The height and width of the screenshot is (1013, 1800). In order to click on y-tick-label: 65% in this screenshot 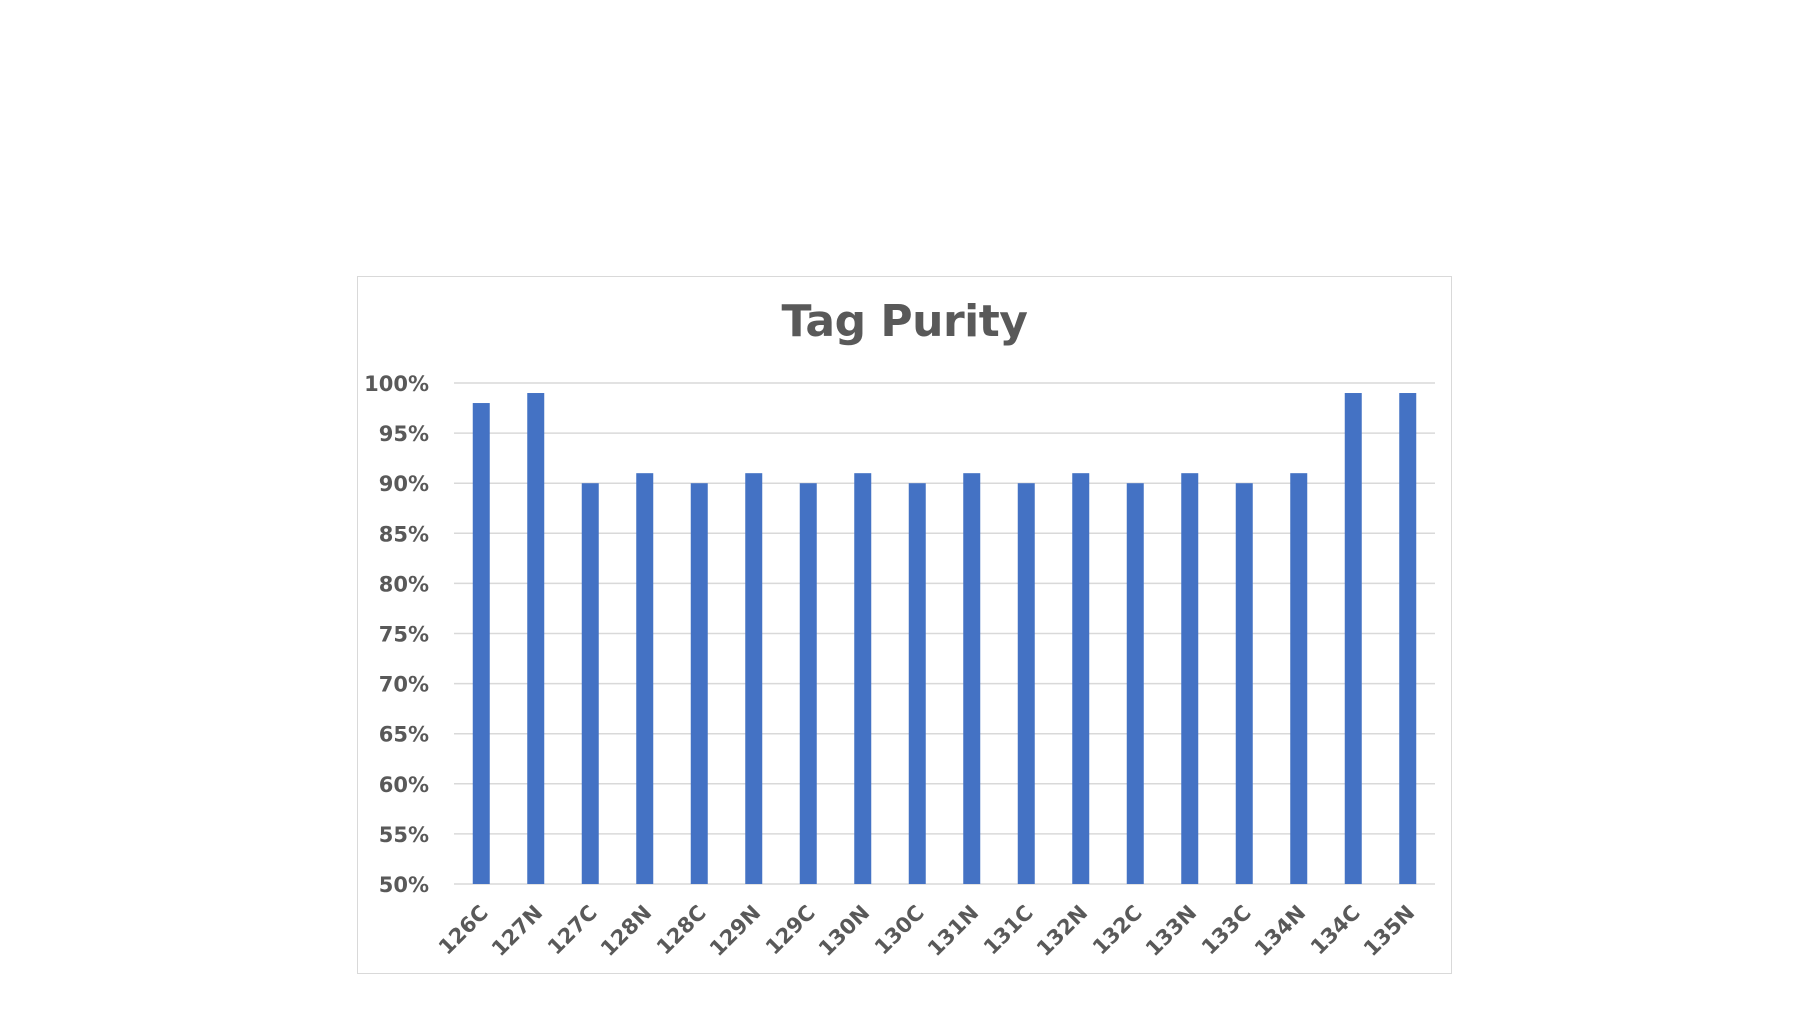, I will do `click(404, 735)`.